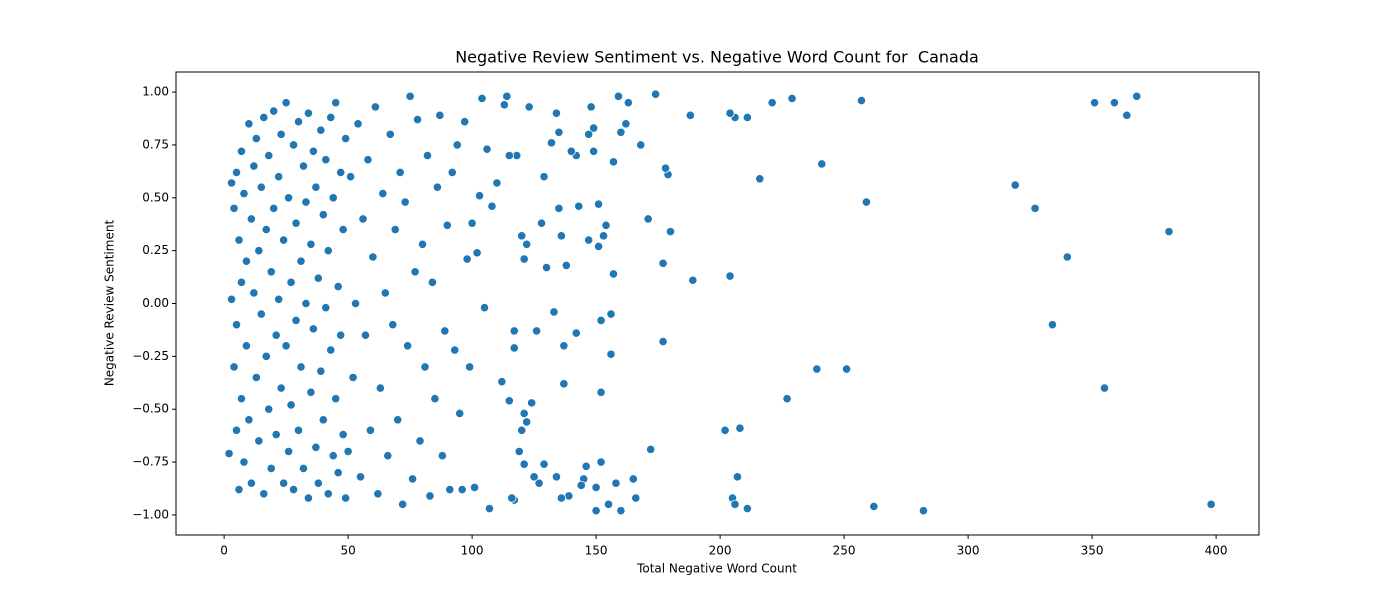 The width and height of the screenshot is (1400, 600). I want to click on y-tick-label: 0.00, so click(155, 303).